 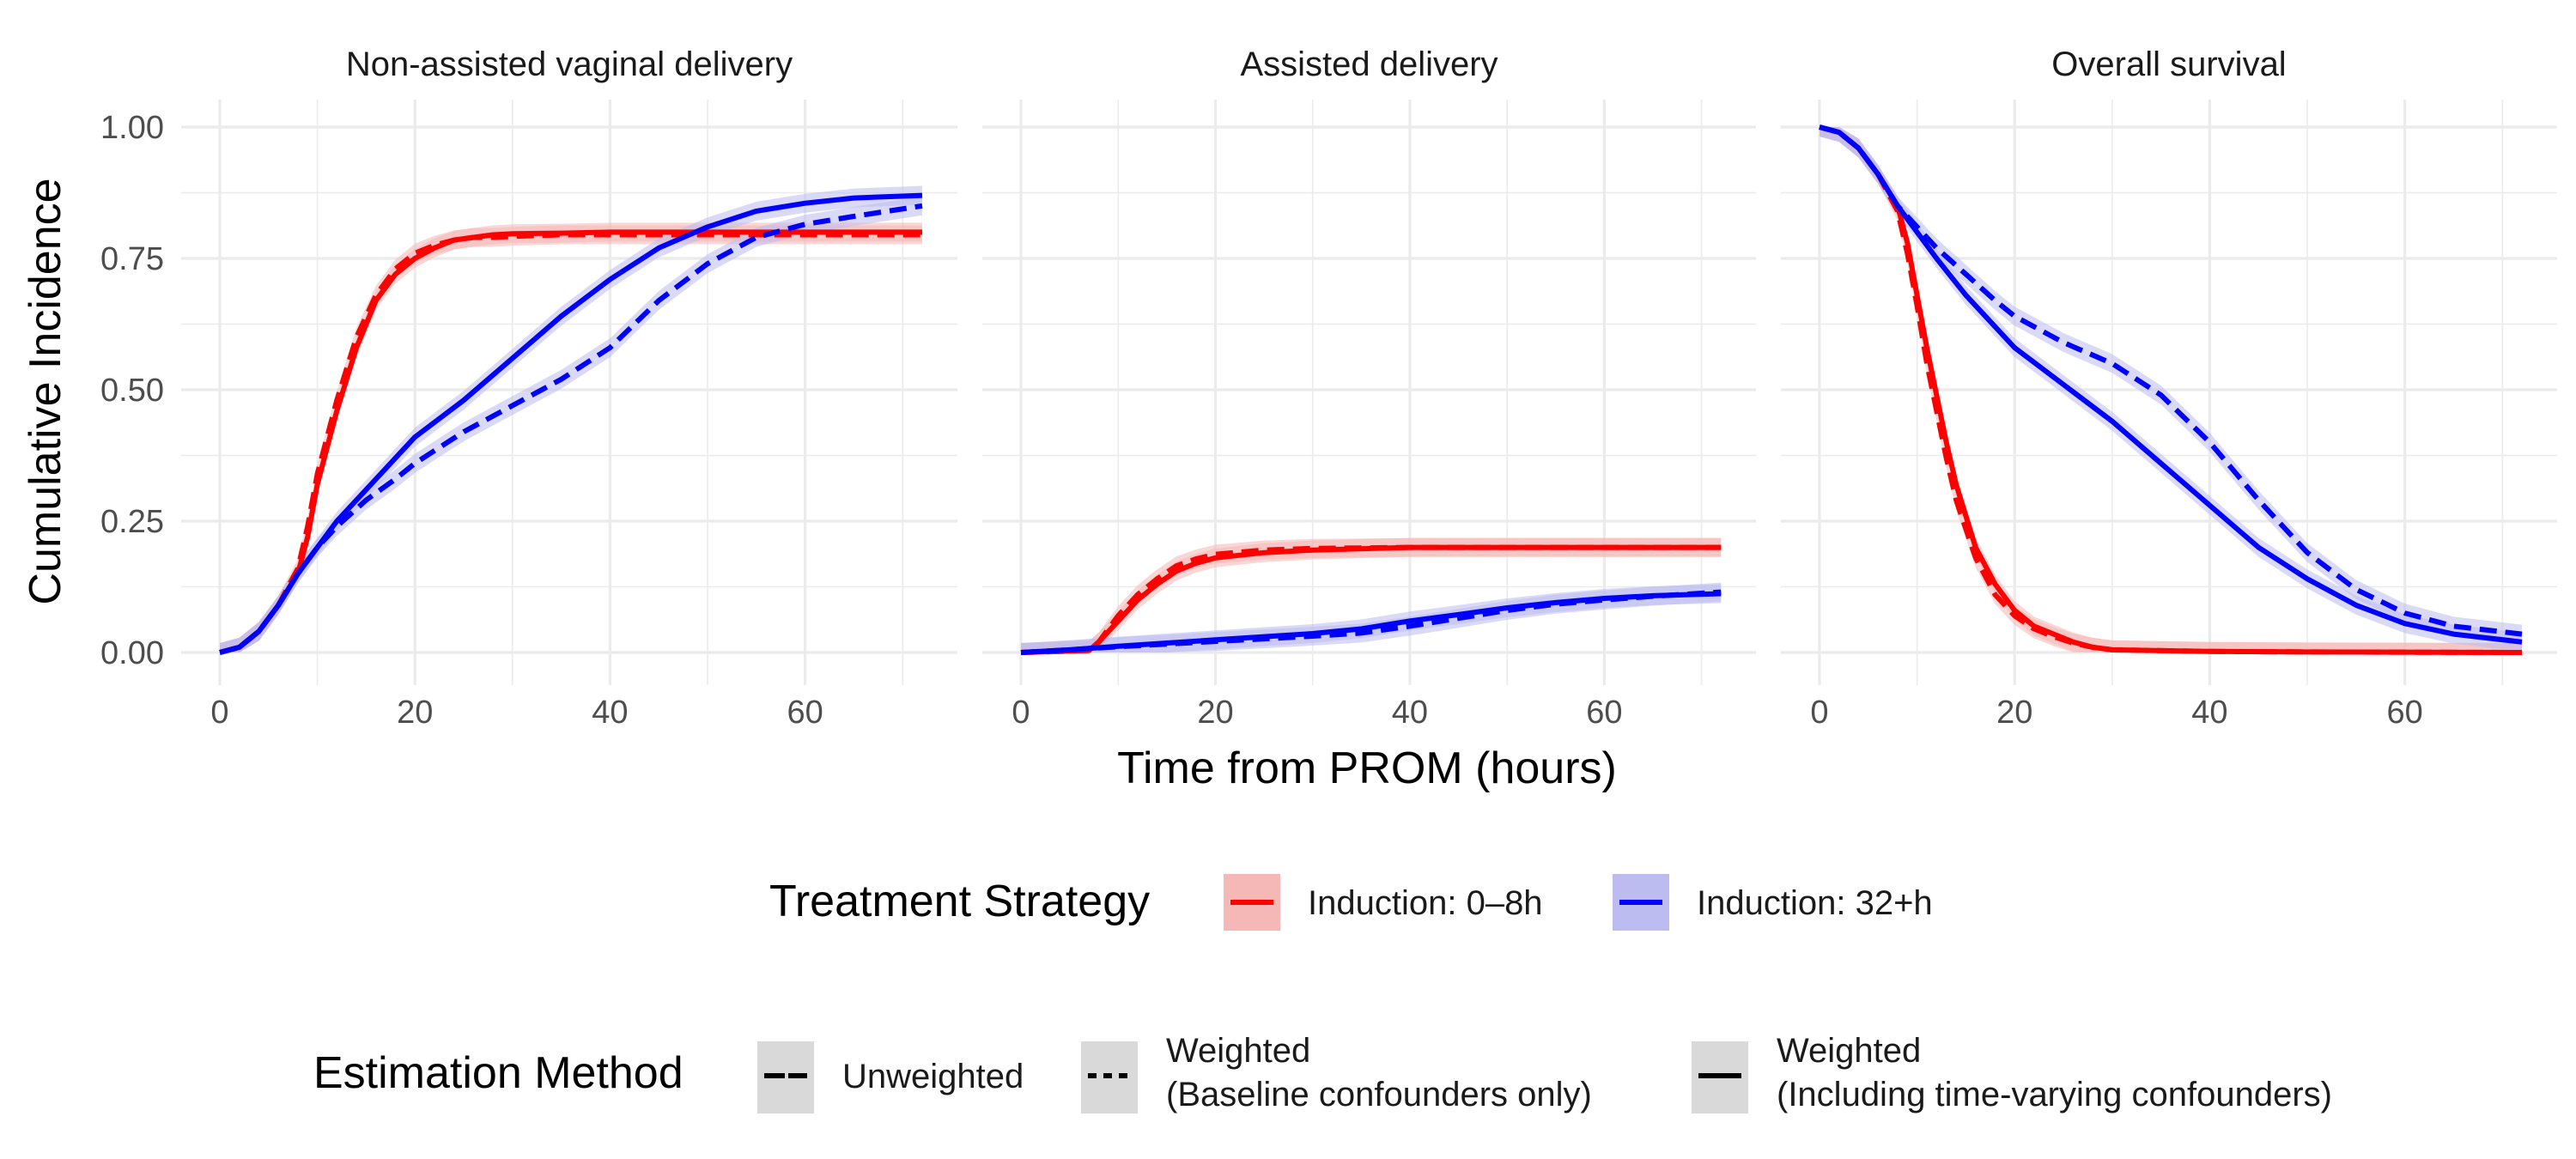 What do you see at coordinates (132, 391) in the screenshot?
I see `y-tick-label: 0.50` at bounding box center [132, 391].